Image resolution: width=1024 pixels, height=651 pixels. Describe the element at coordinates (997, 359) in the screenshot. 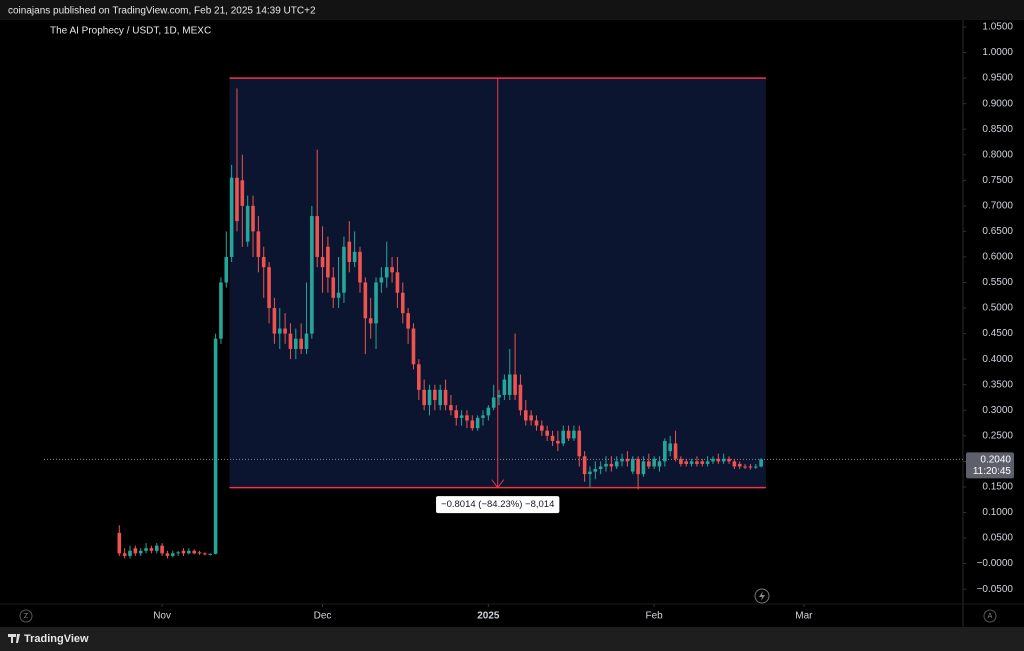

I see `y-tick-label: 0.4000` at that location.